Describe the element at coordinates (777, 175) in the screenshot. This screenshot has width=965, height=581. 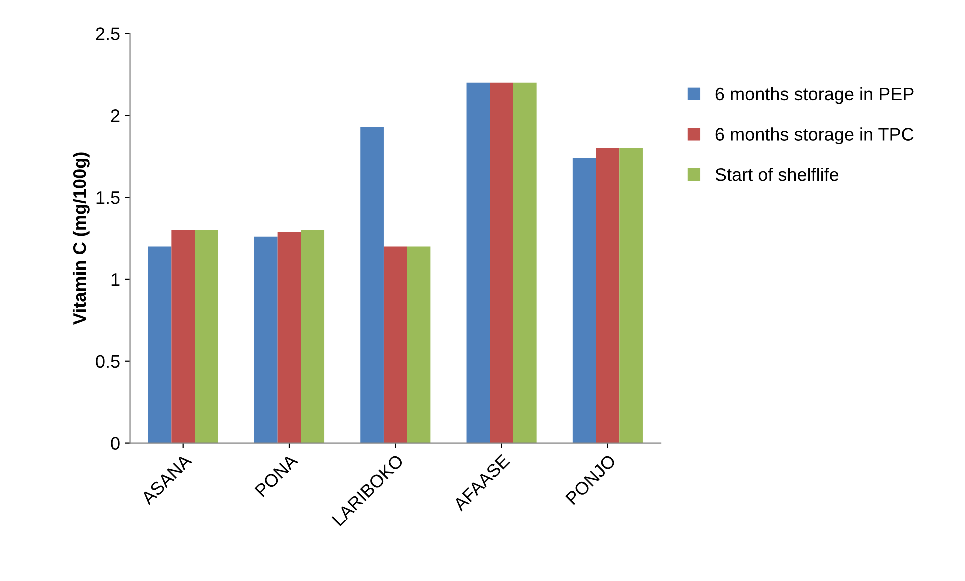
I see `legend-label: Start of shelflife` at that location.